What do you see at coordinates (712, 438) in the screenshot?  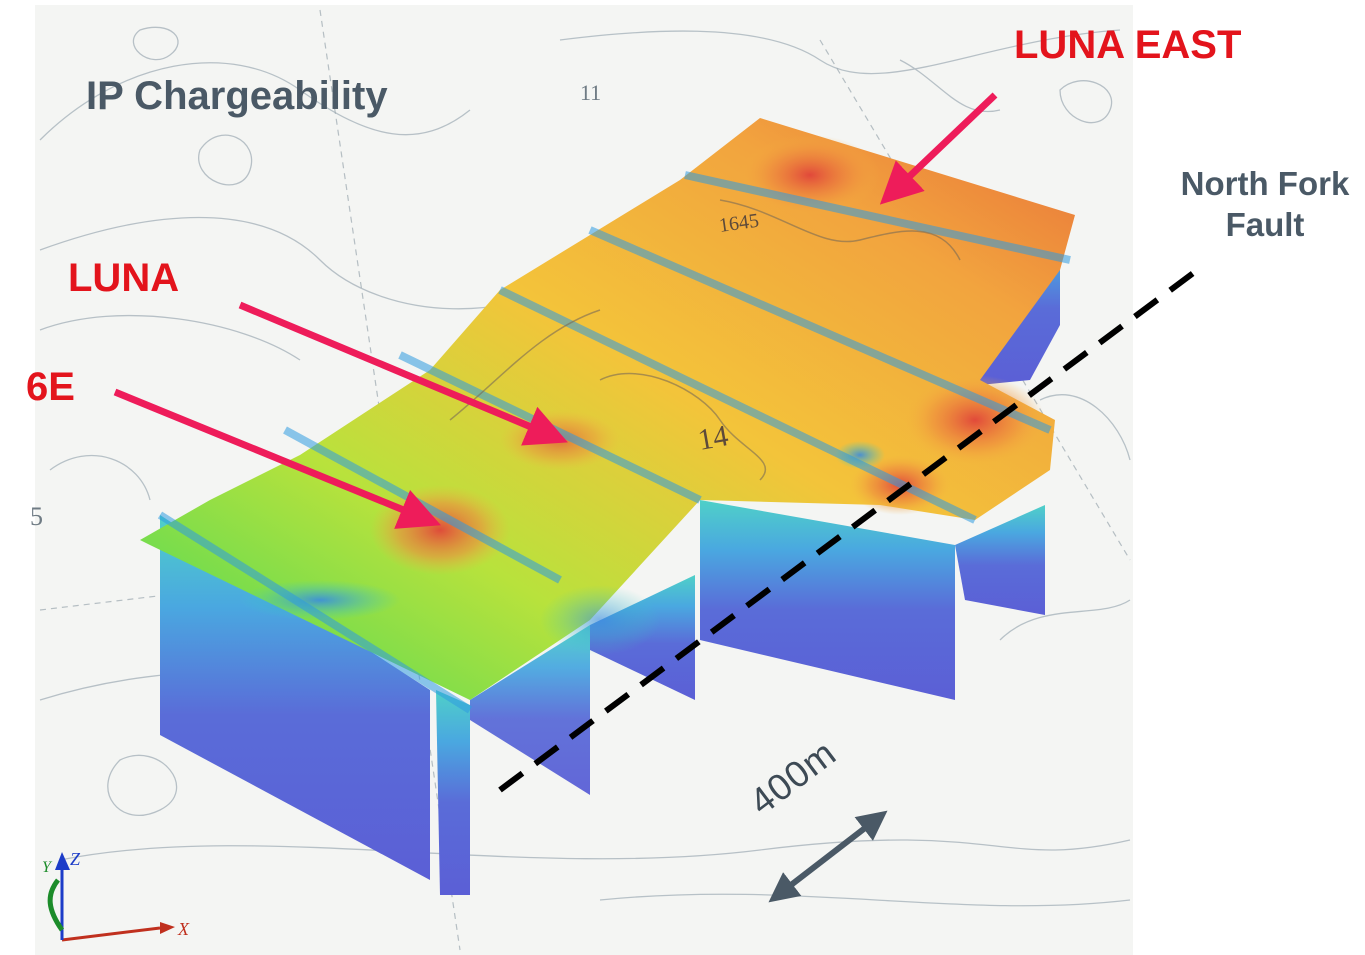 I see `contour-label-14: 14` at bounding box center [712, 438].